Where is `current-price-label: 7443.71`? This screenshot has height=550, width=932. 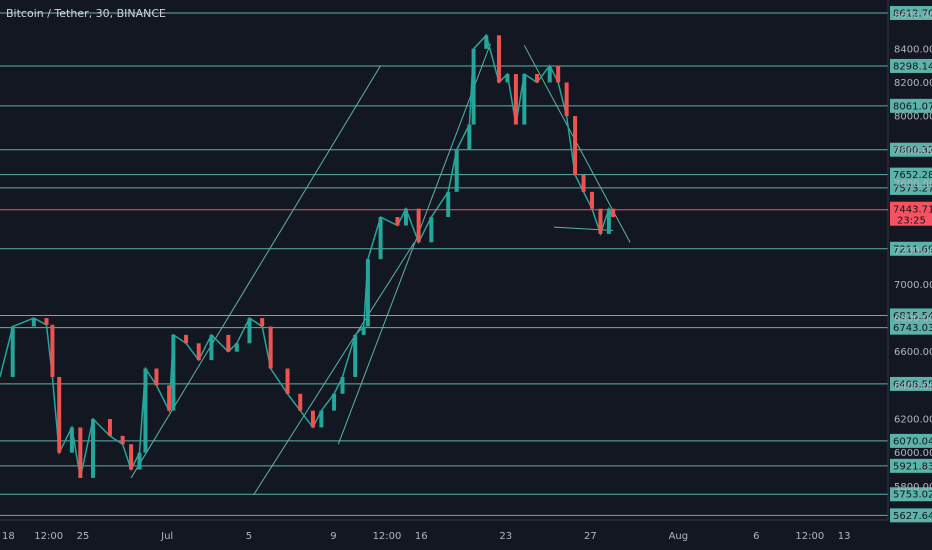
current-price-label: 7443.71 is located at coordinates (912, 210).